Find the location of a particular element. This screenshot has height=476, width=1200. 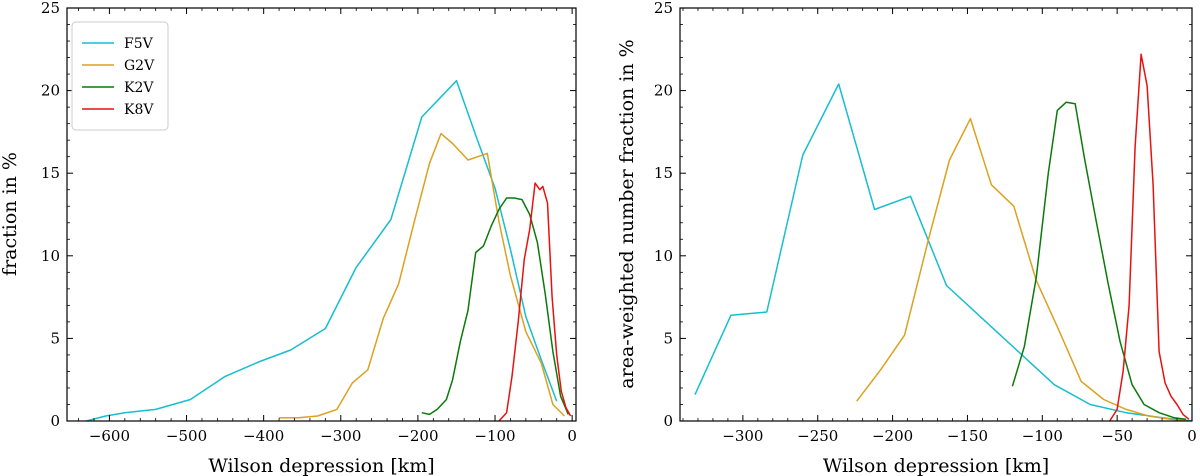

left-x-tick-label: −600 is located at coordinates (109, 436).